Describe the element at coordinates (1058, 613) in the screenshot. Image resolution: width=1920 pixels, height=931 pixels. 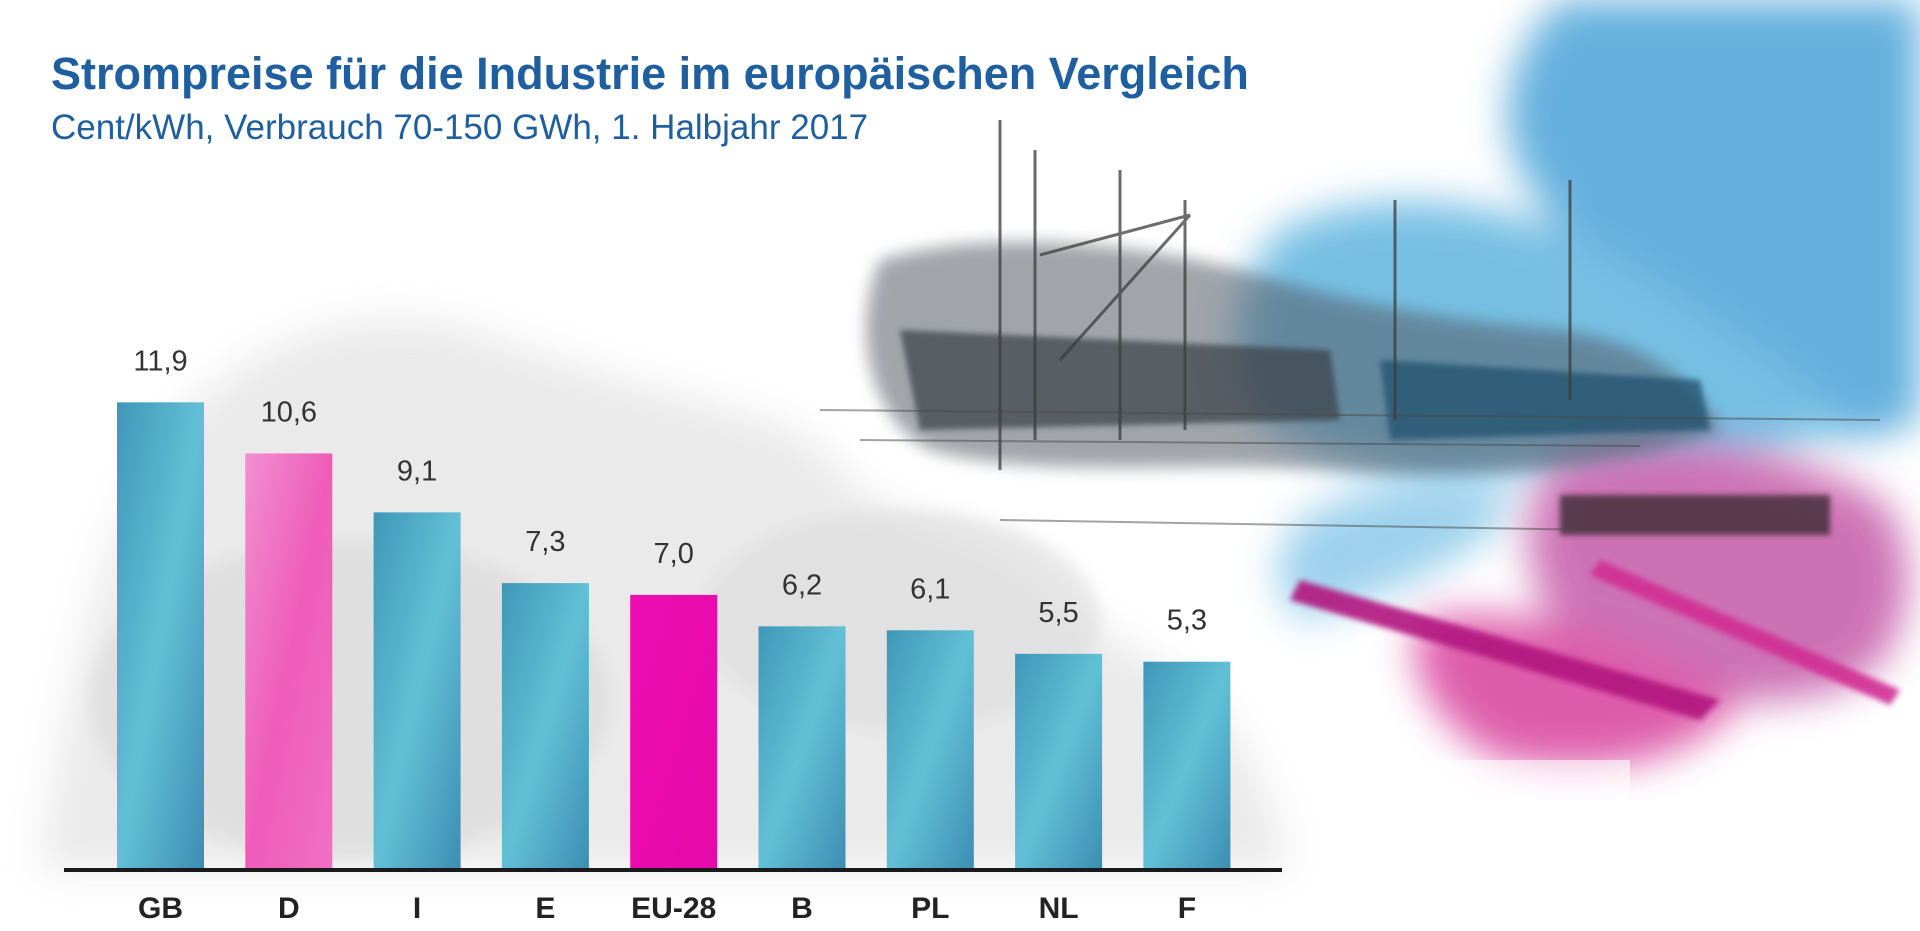
I see `value-label-nl: 5,5` at that location.